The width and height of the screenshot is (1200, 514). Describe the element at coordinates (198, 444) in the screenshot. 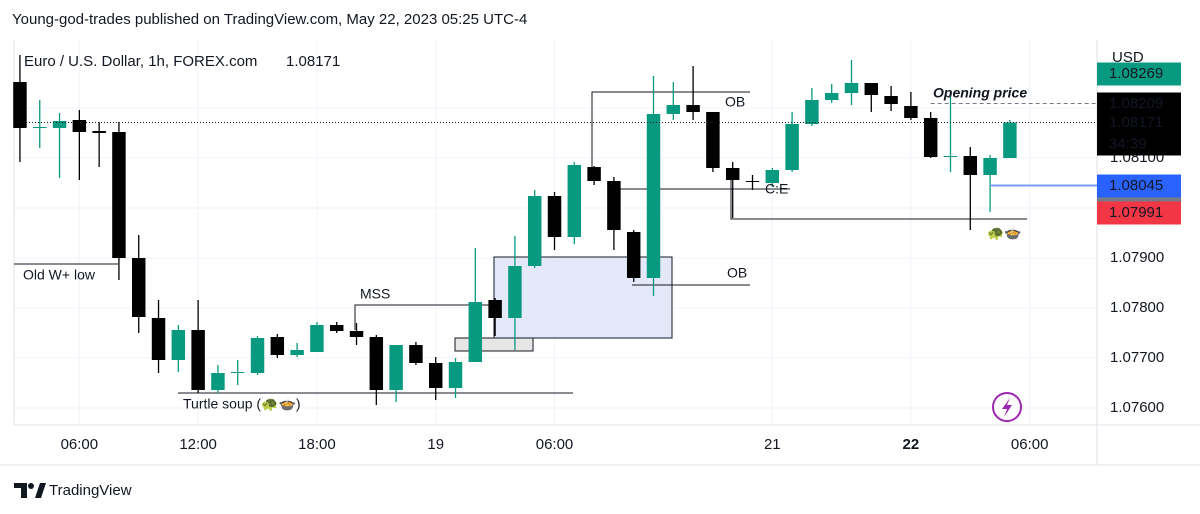

I see `x-tick-label: 12:00` at that location.